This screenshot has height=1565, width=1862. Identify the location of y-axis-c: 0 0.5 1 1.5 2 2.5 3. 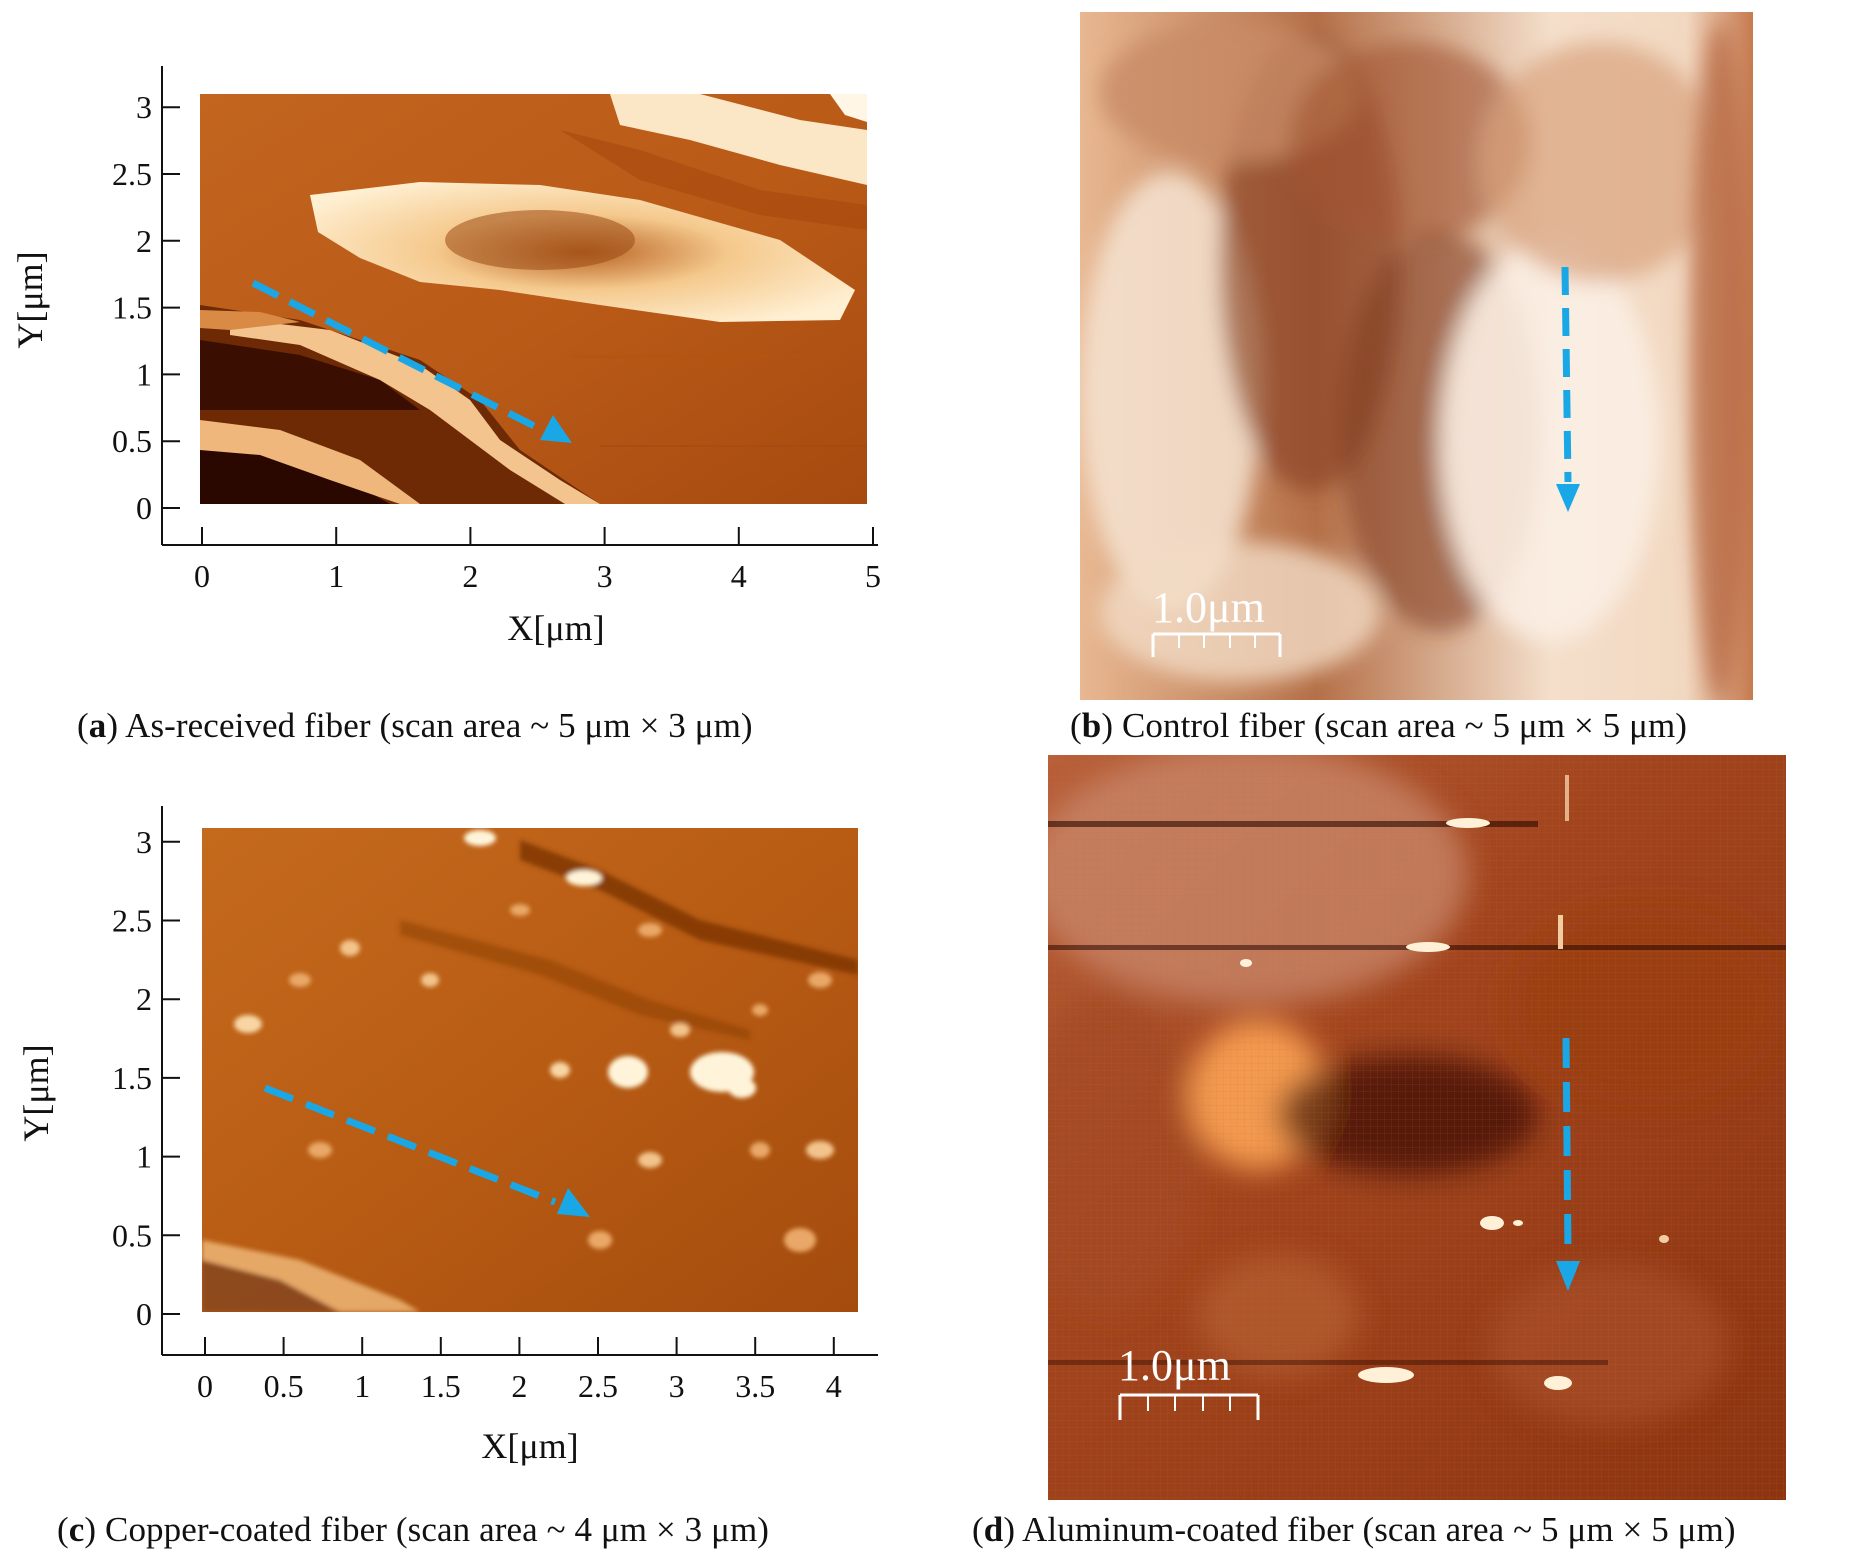
(146, 1080).